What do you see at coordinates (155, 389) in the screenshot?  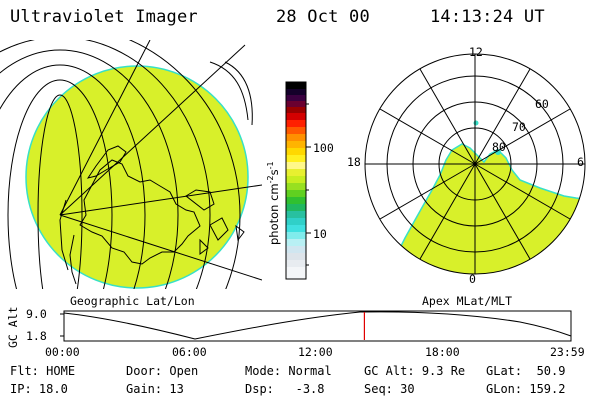 I see `status-gain: Gain: 13` at bounding box center [155, 389].